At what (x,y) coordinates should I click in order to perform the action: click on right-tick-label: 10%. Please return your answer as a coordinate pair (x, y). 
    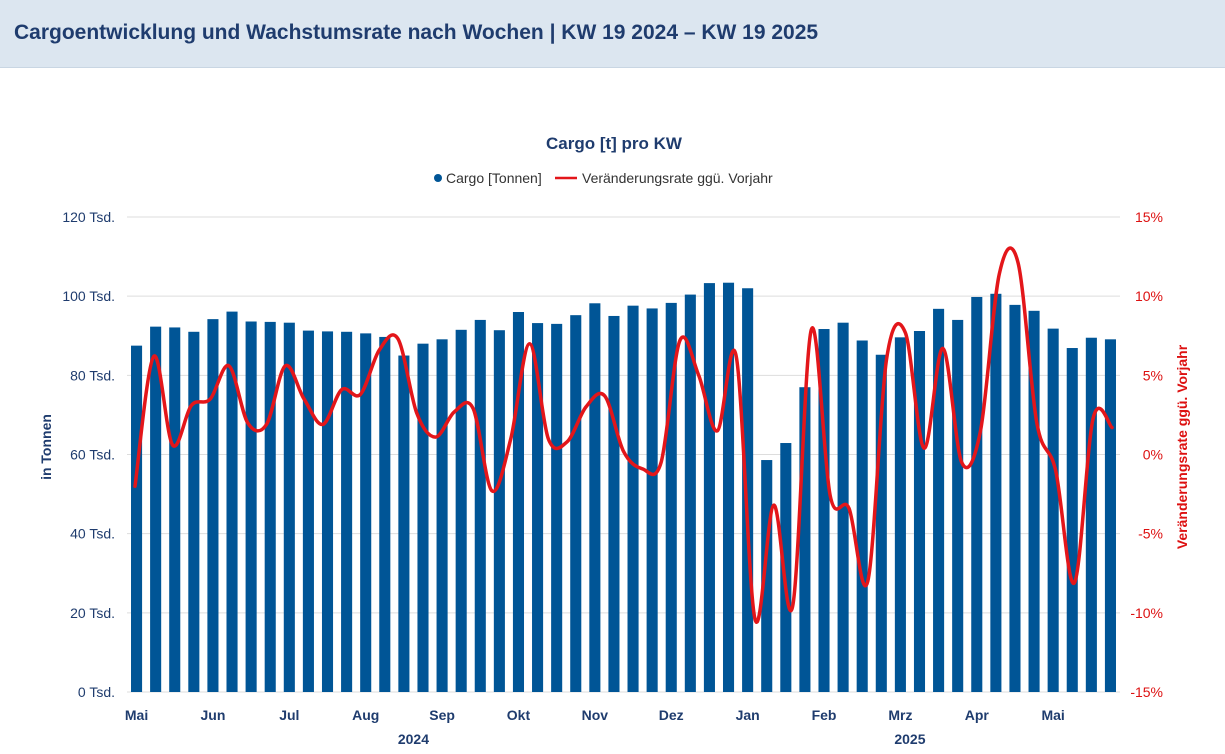
    Looking at the image, I should click on (1149, 296).